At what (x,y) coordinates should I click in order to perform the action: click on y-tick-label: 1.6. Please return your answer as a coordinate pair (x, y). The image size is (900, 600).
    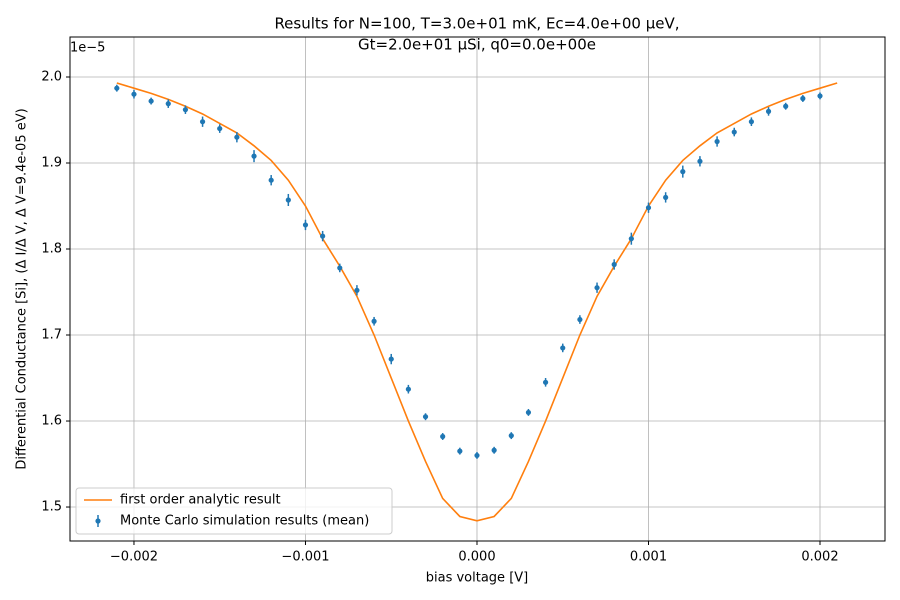
    Looking at the image, I should click on (51, 421).